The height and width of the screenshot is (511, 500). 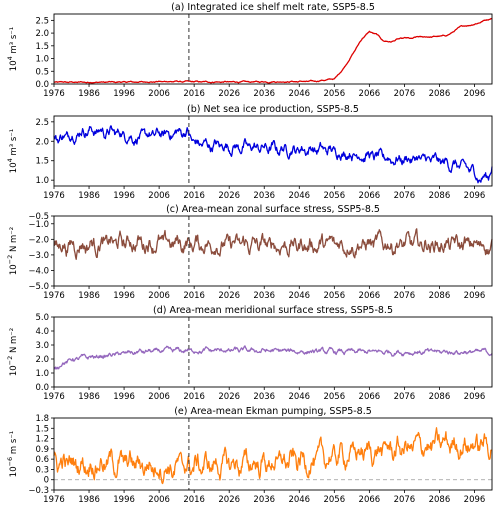 I want to click on y-axis-label: 10−6 m s⁻¹, so click(x=12, y=454).